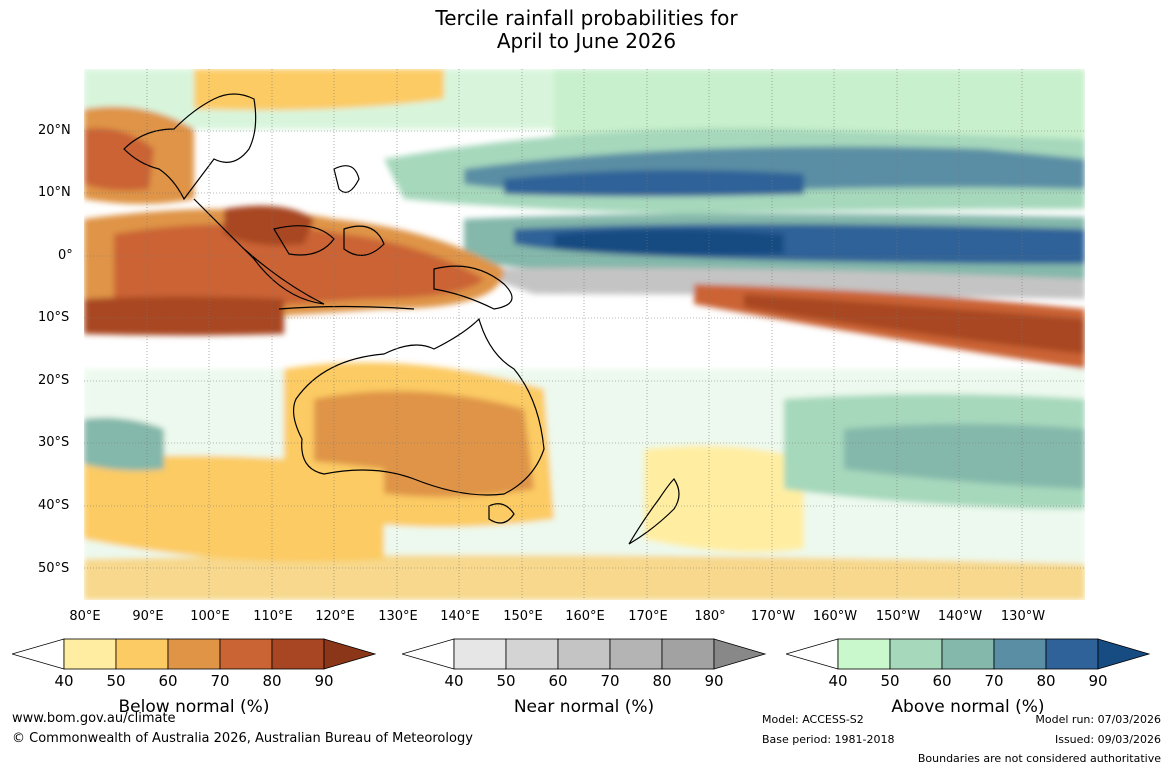 This screenshot has height=770, width=1173. What do you see at coordinates (960, 616) in the screenshot?
I see `lon-label: 140°W` at bounding box center [960, 616].